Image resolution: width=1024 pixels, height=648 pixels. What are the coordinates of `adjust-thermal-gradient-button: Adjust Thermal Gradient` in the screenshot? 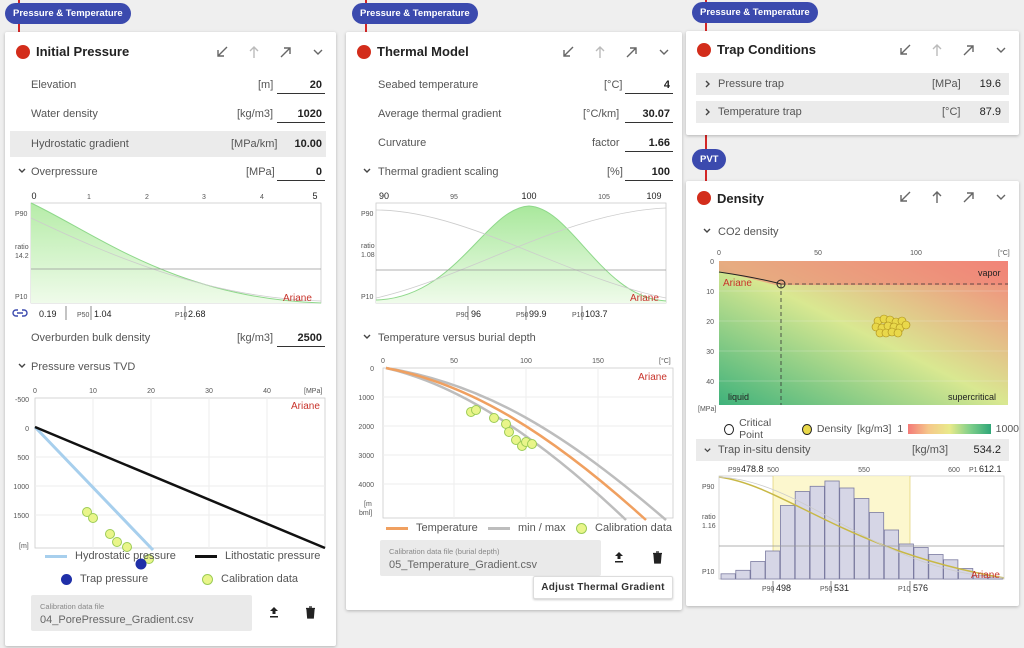 It's located at (603, 587).